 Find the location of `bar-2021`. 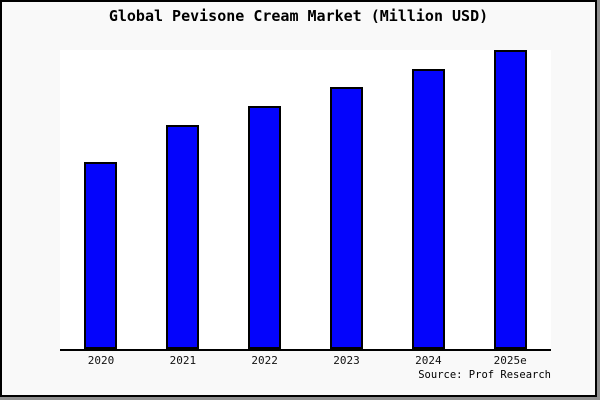

bar-2021 is located at coordinates (183, 237).